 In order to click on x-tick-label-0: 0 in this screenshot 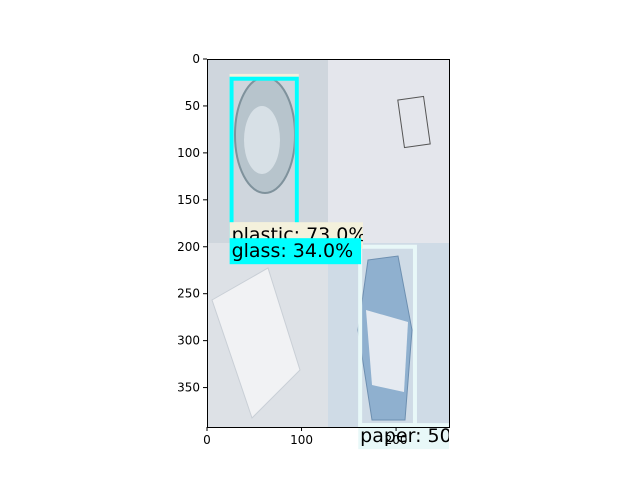, I will do `click(207, 440)`.